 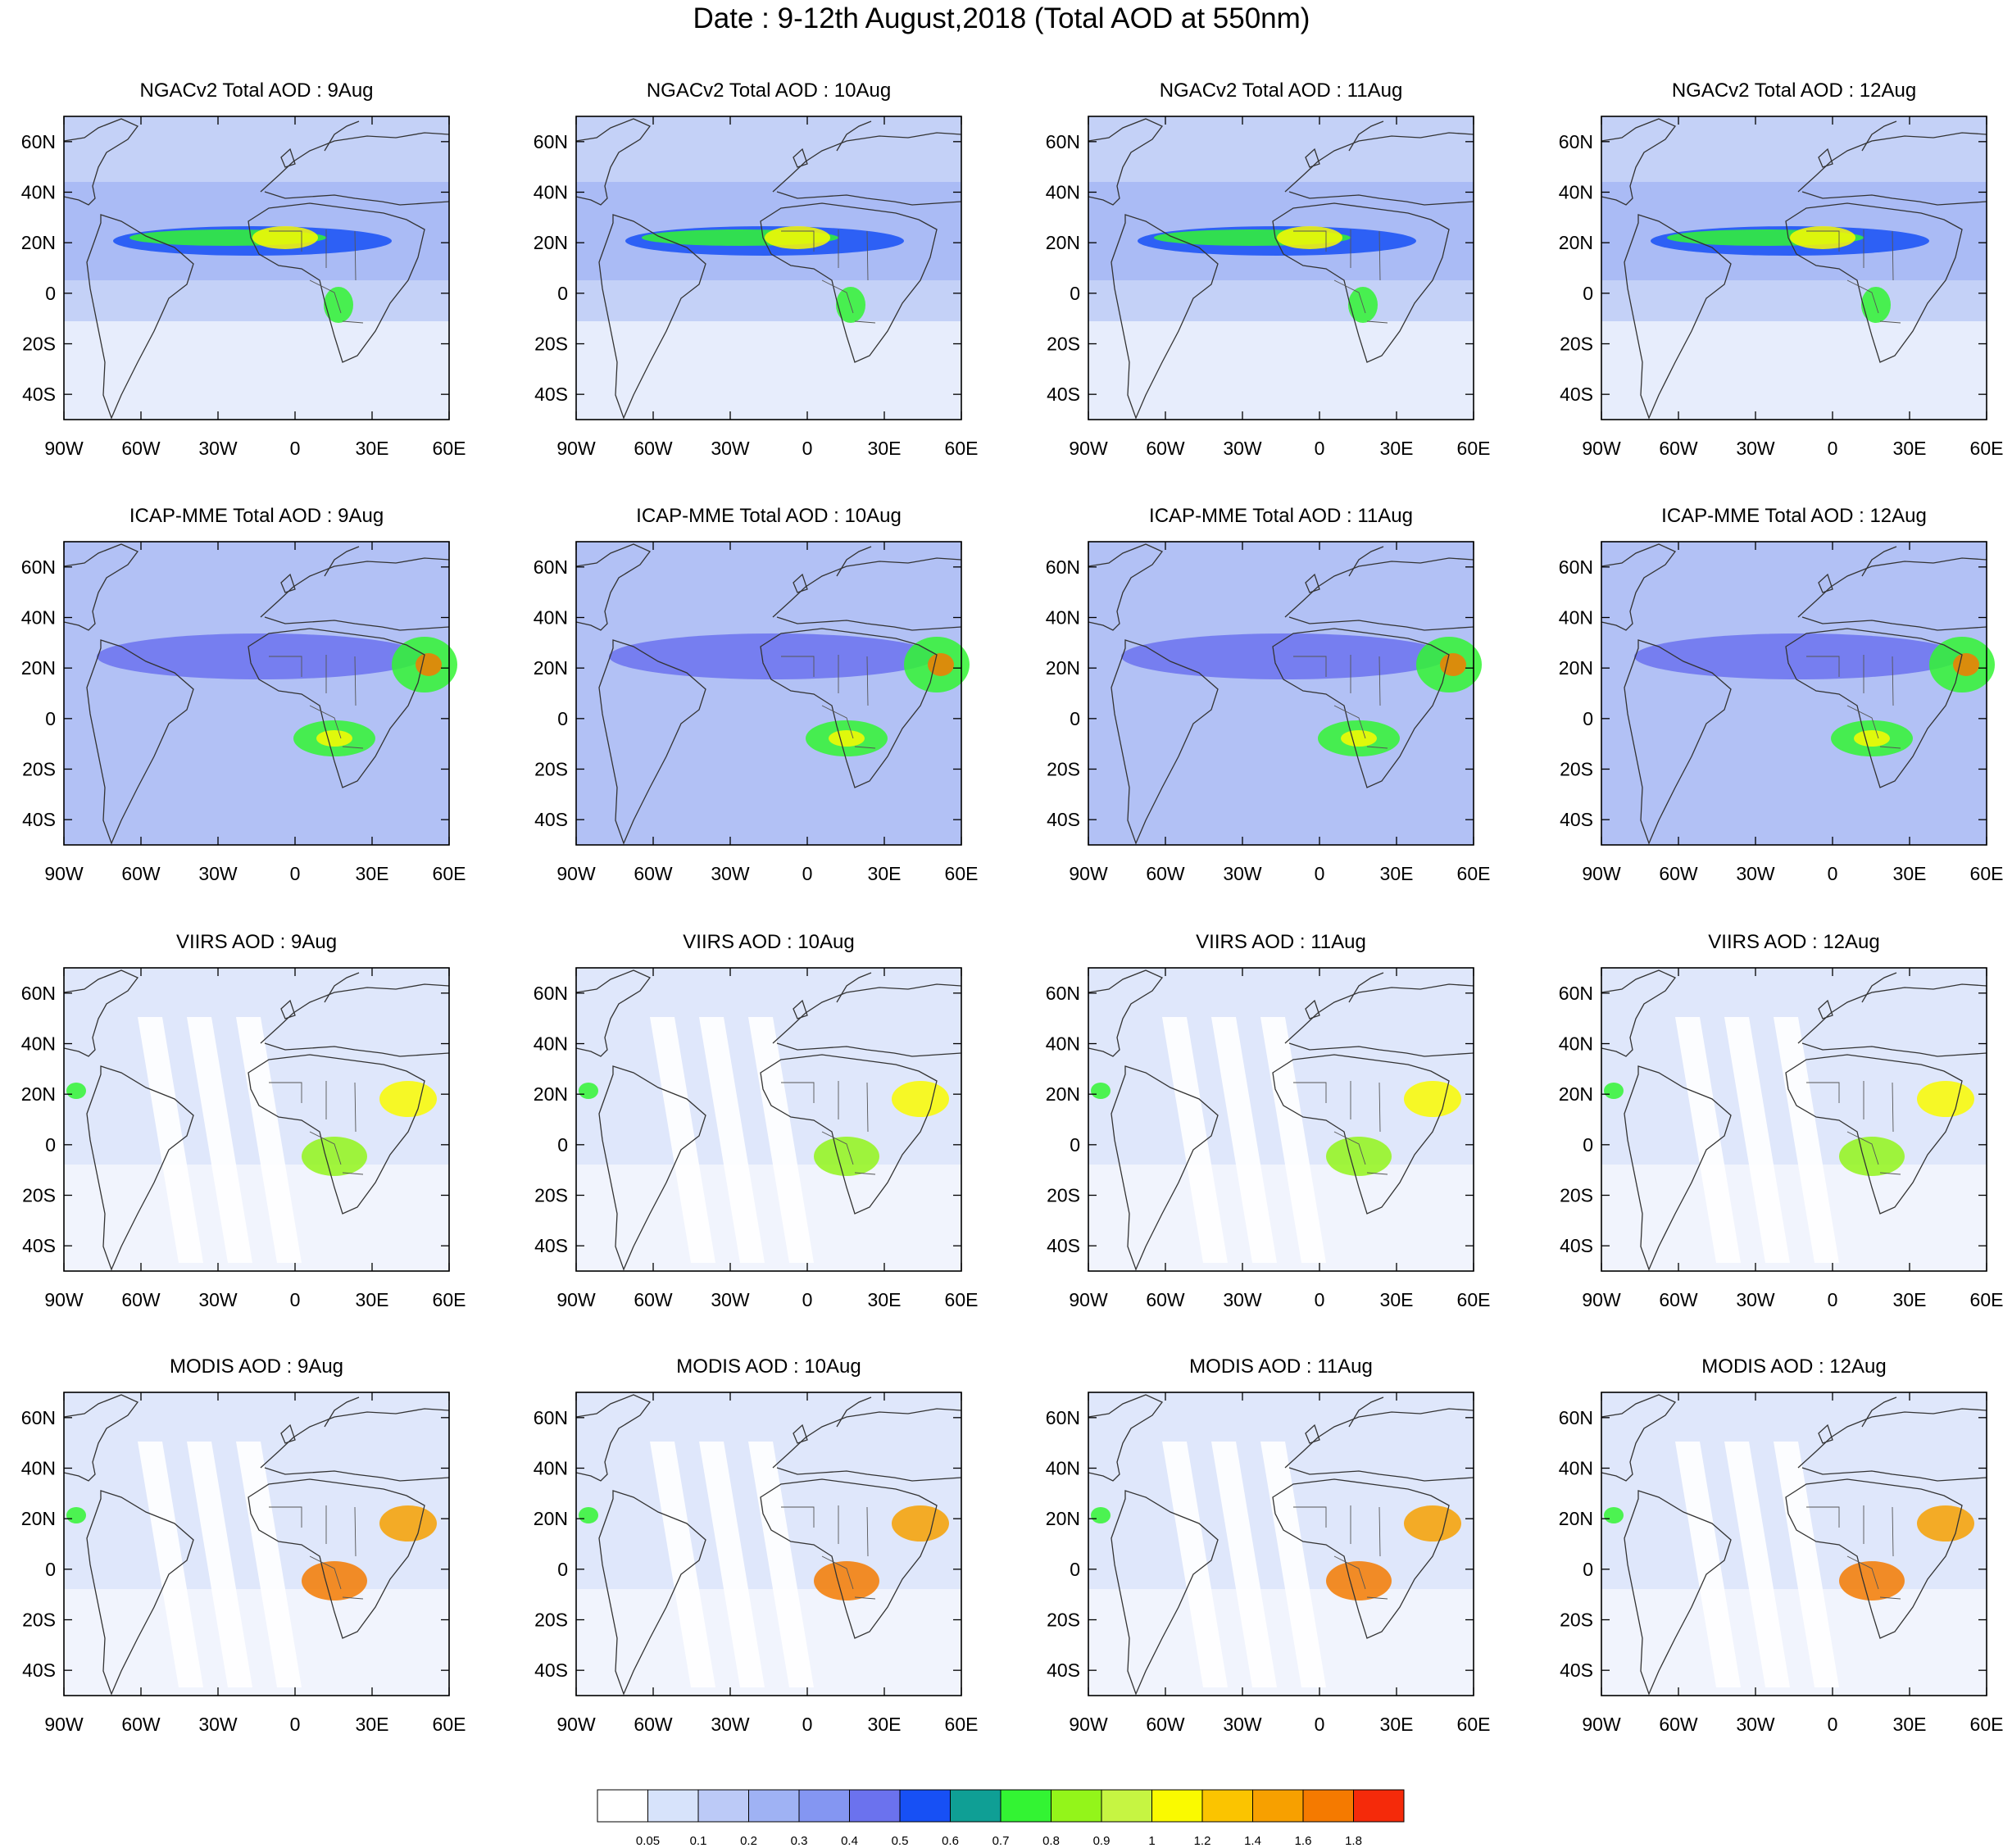 What do you see at coordinates (256, 942) in the screenshot?
I see `panel-title: VIIRS AOD : 9Aug` at bounding box center [256, 942].